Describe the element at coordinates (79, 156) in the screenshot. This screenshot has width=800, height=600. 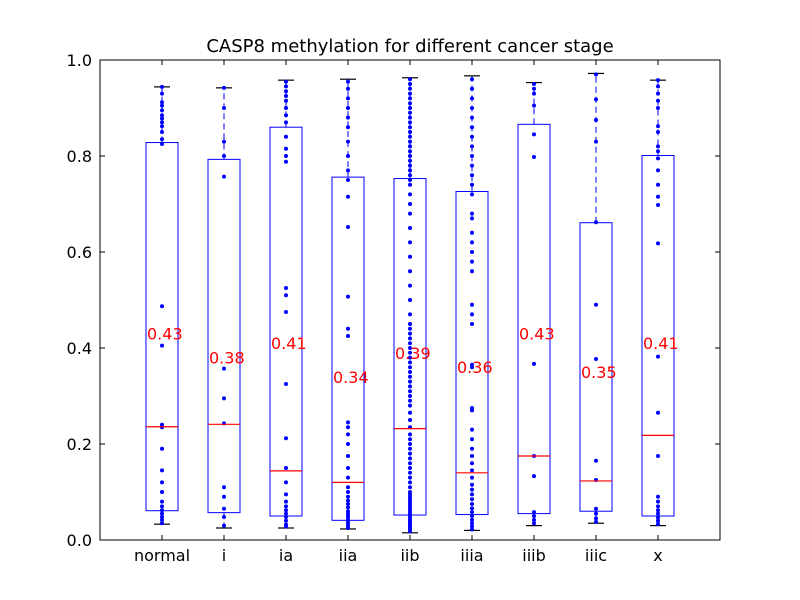
I see `y-tick-label: 0.8` at that location.